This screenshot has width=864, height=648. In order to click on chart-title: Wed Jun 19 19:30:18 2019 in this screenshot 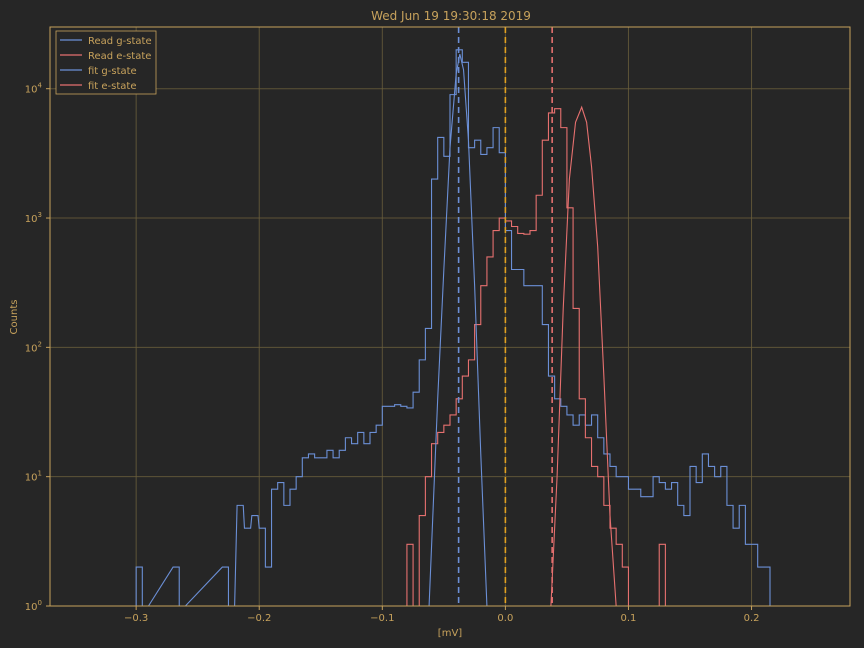, I will do `click(451, 16)`.